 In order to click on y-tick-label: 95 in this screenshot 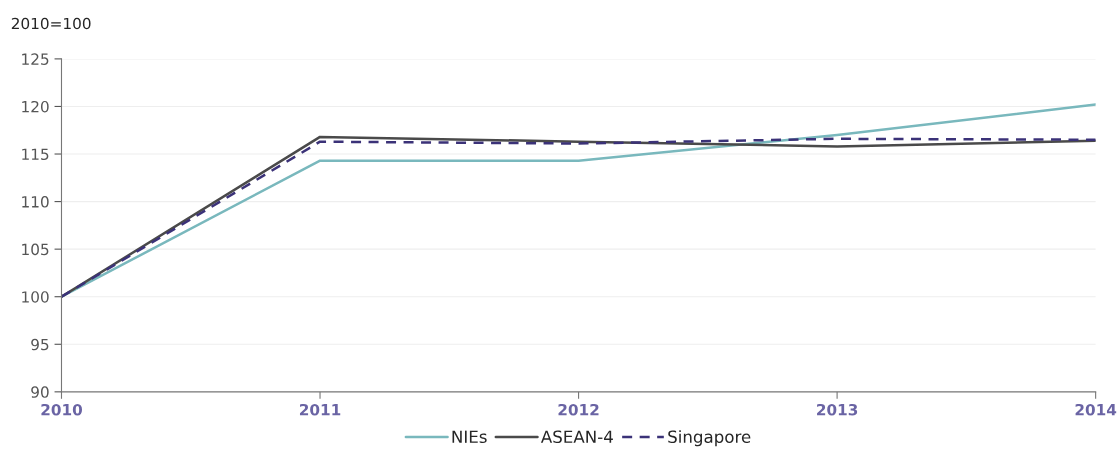, I will do `click(40, 344)`.